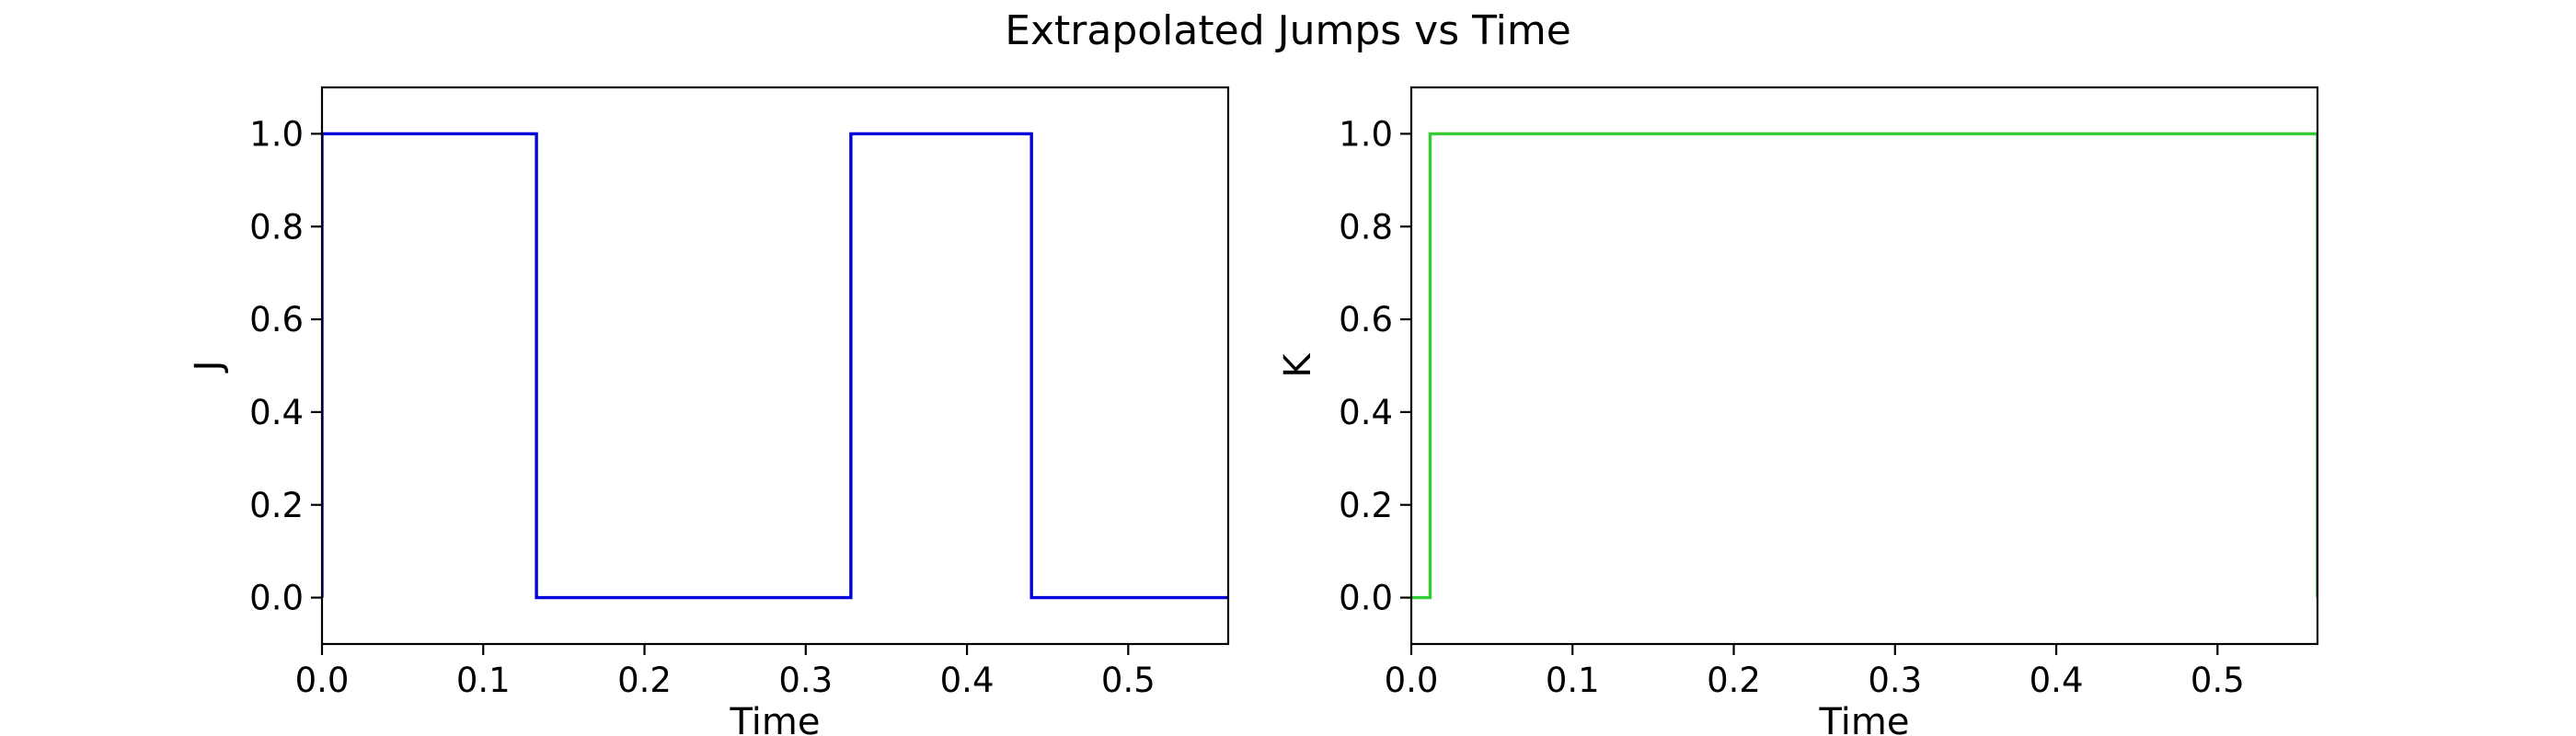 This screenshot has width=2576, height=736. I want to click on y-axis-label: K, so click(1298, 365).